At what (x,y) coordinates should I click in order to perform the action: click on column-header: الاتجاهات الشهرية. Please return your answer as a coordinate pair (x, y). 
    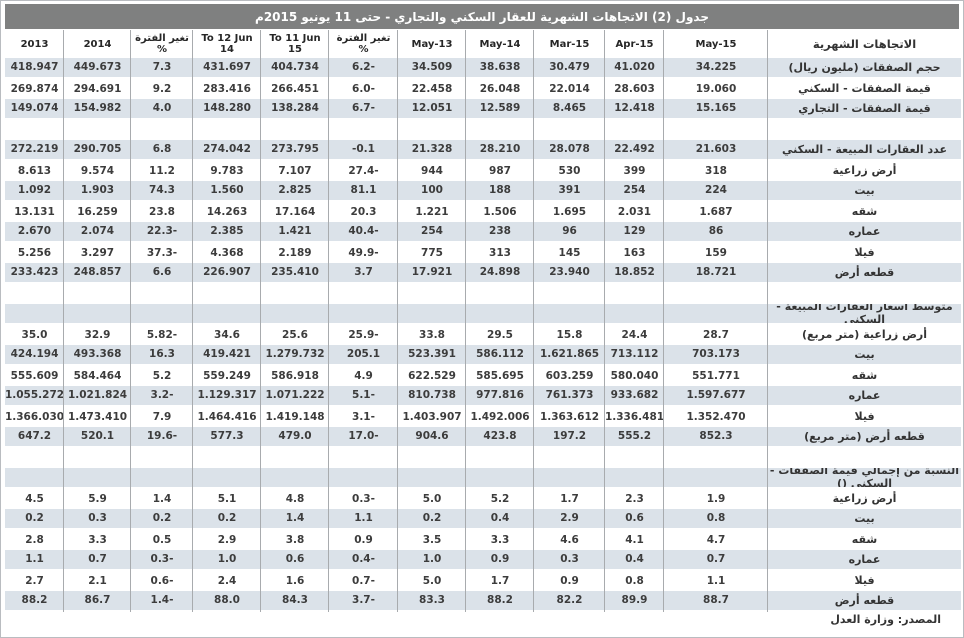
    Looking at the image, I should click on (864, 43).